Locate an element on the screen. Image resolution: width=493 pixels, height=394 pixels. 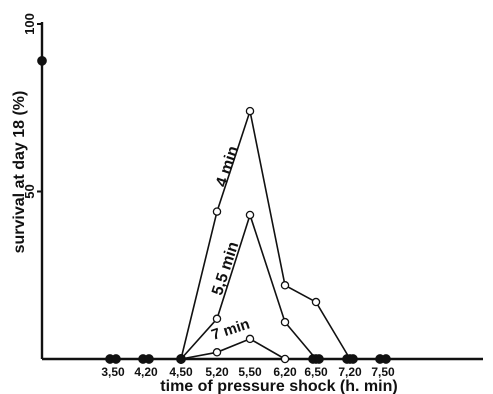
series-line is located at coordinates (233, 349).